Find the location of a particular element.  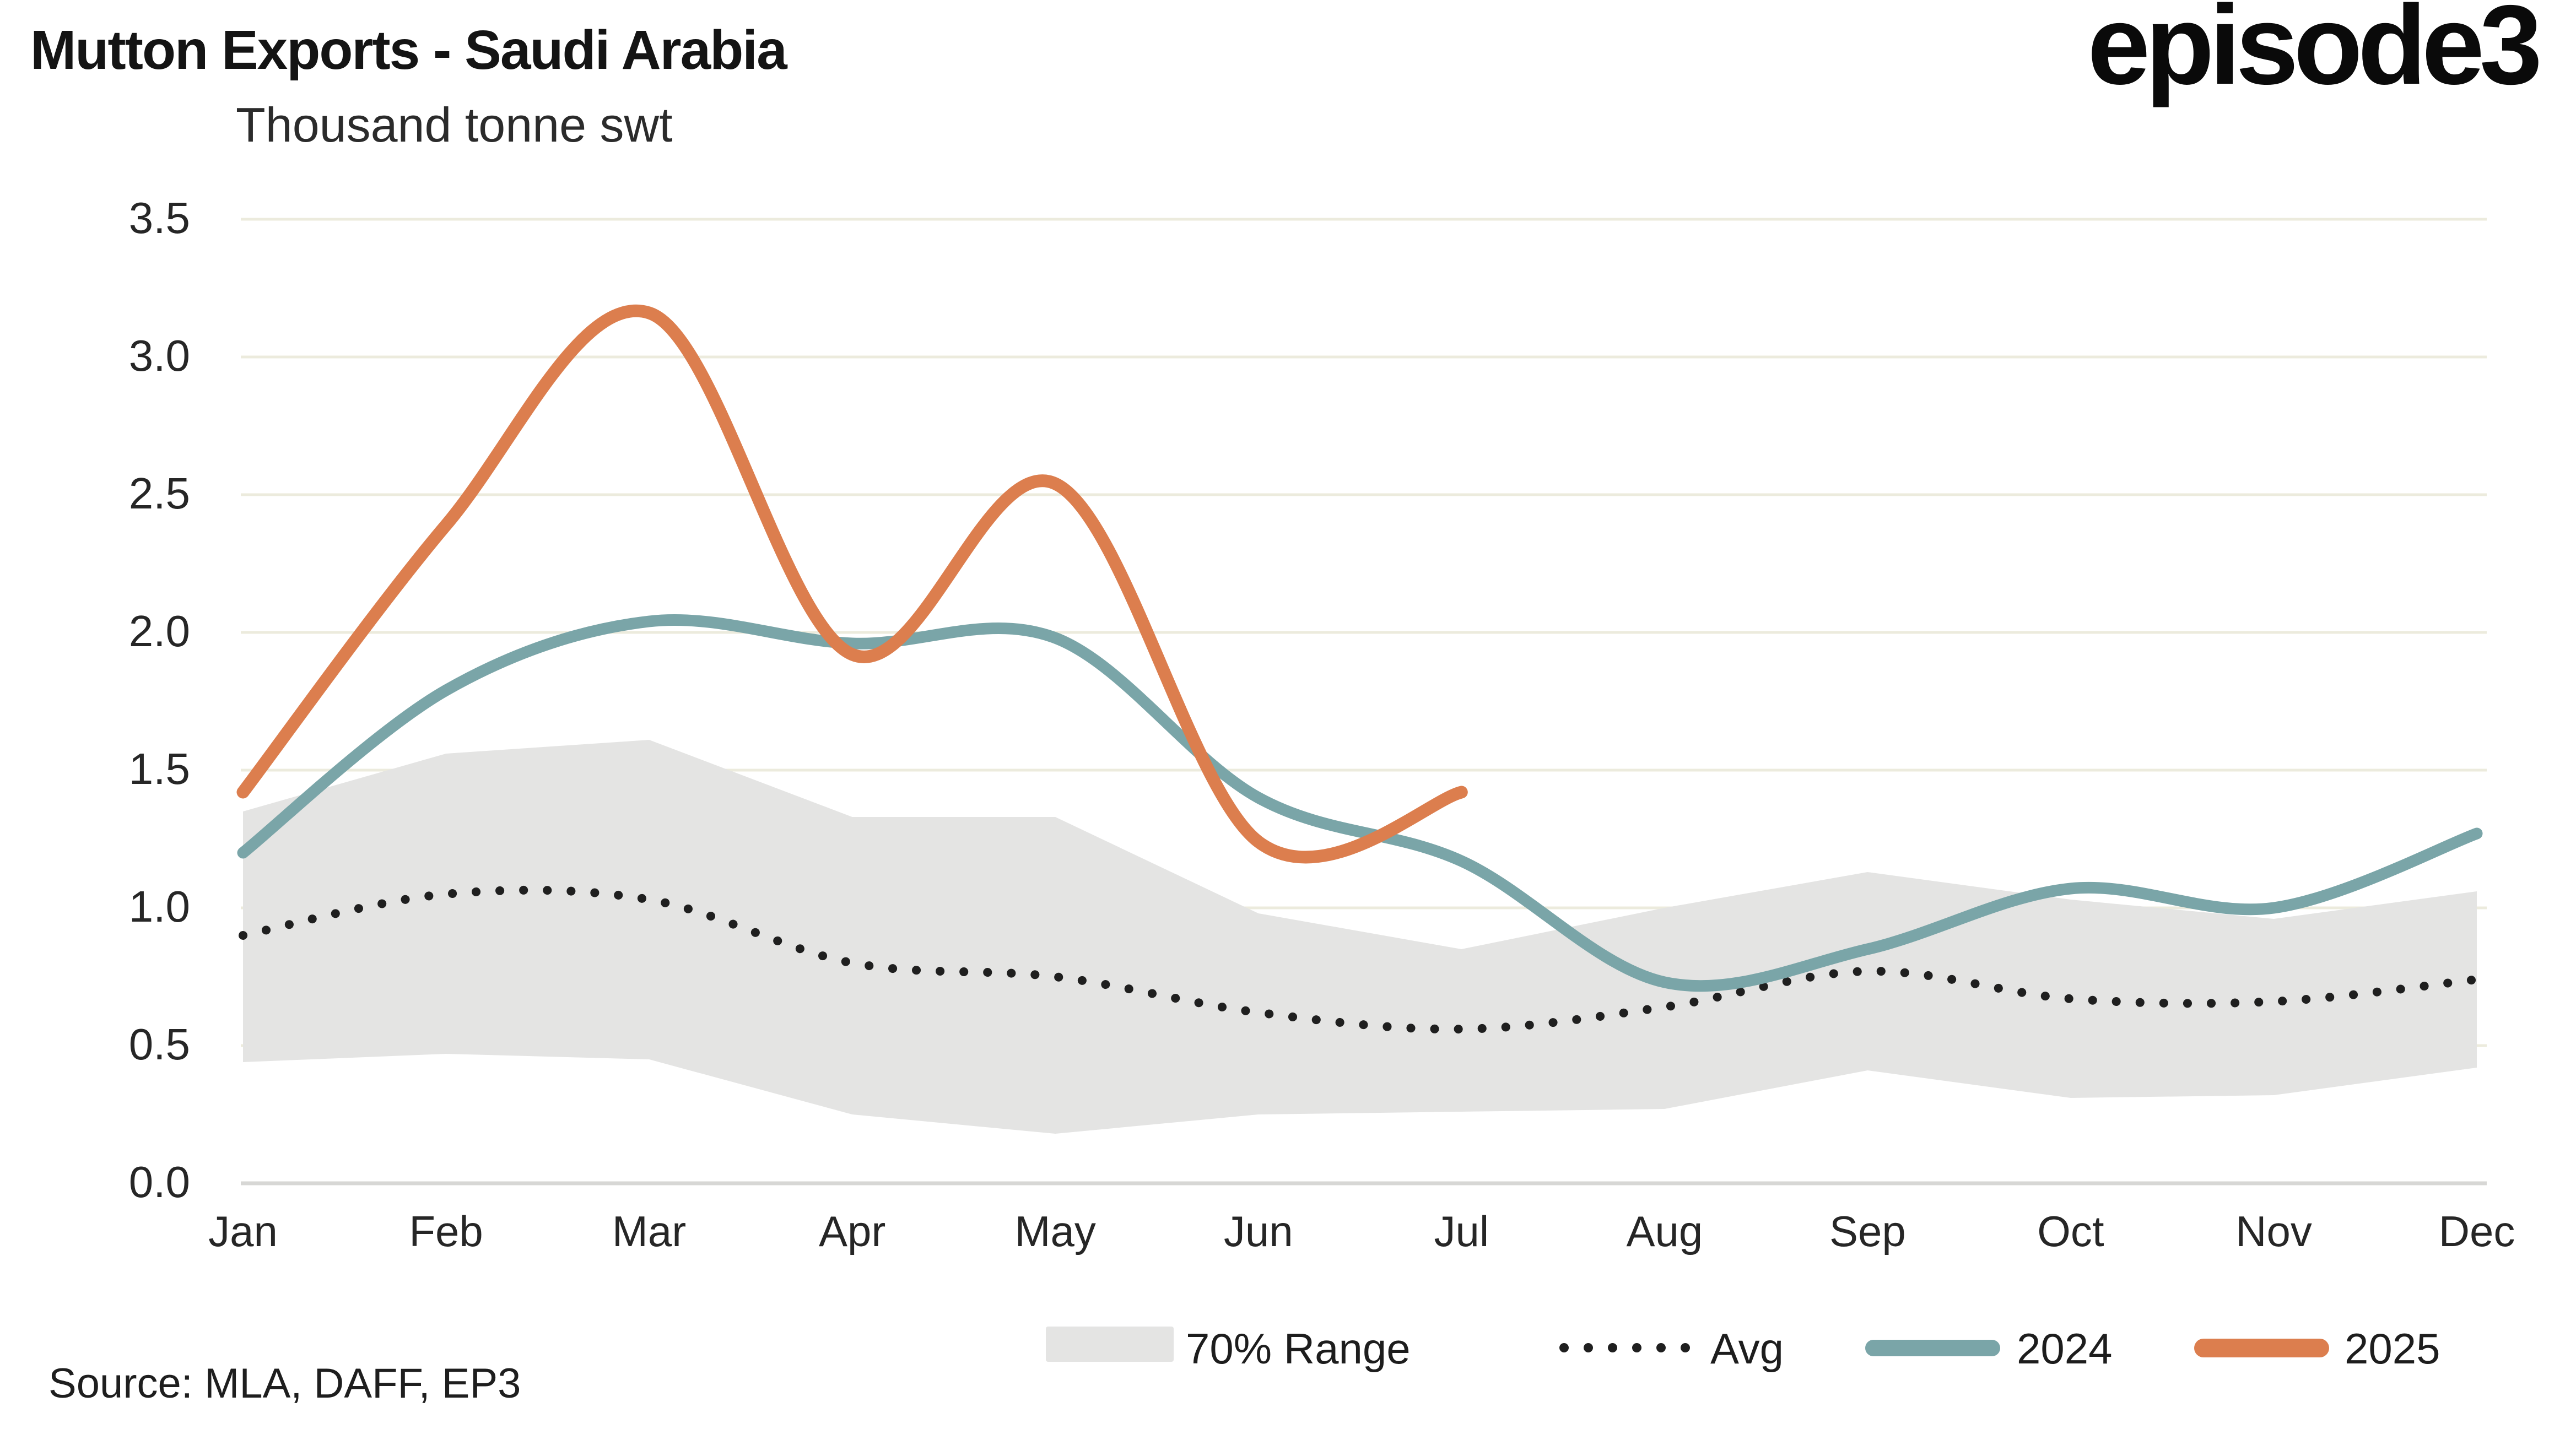

source-note: Source: MLA, DAFF, EP3 is located at coordinates (284, 1383).